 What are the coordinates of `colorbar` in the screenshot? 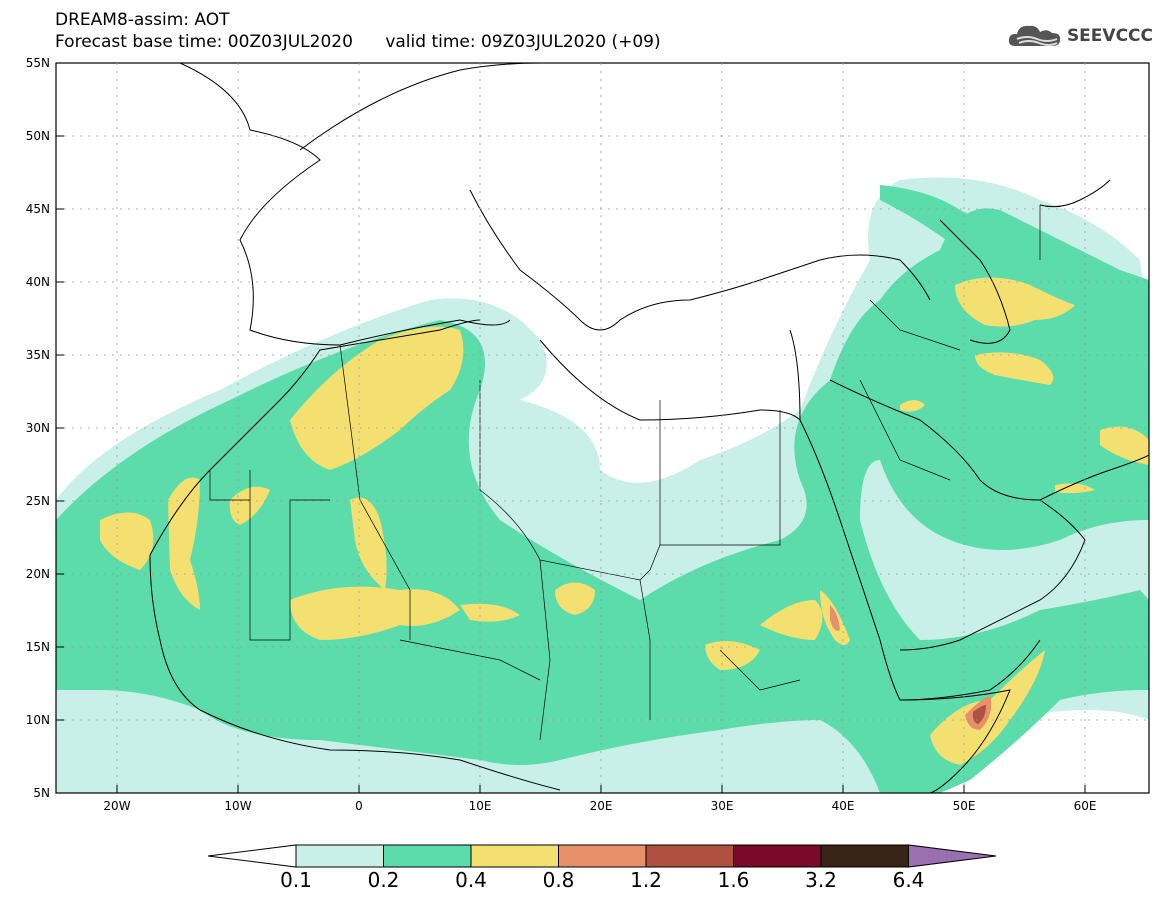 It's located at (602, 856).